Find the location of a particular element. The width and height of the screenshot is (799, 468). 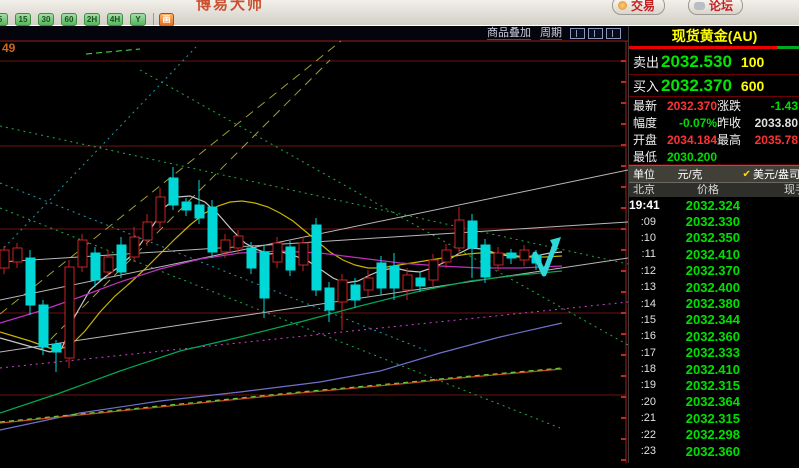

tick-row: :17 2032.333 is located at coordinates (714, 353).